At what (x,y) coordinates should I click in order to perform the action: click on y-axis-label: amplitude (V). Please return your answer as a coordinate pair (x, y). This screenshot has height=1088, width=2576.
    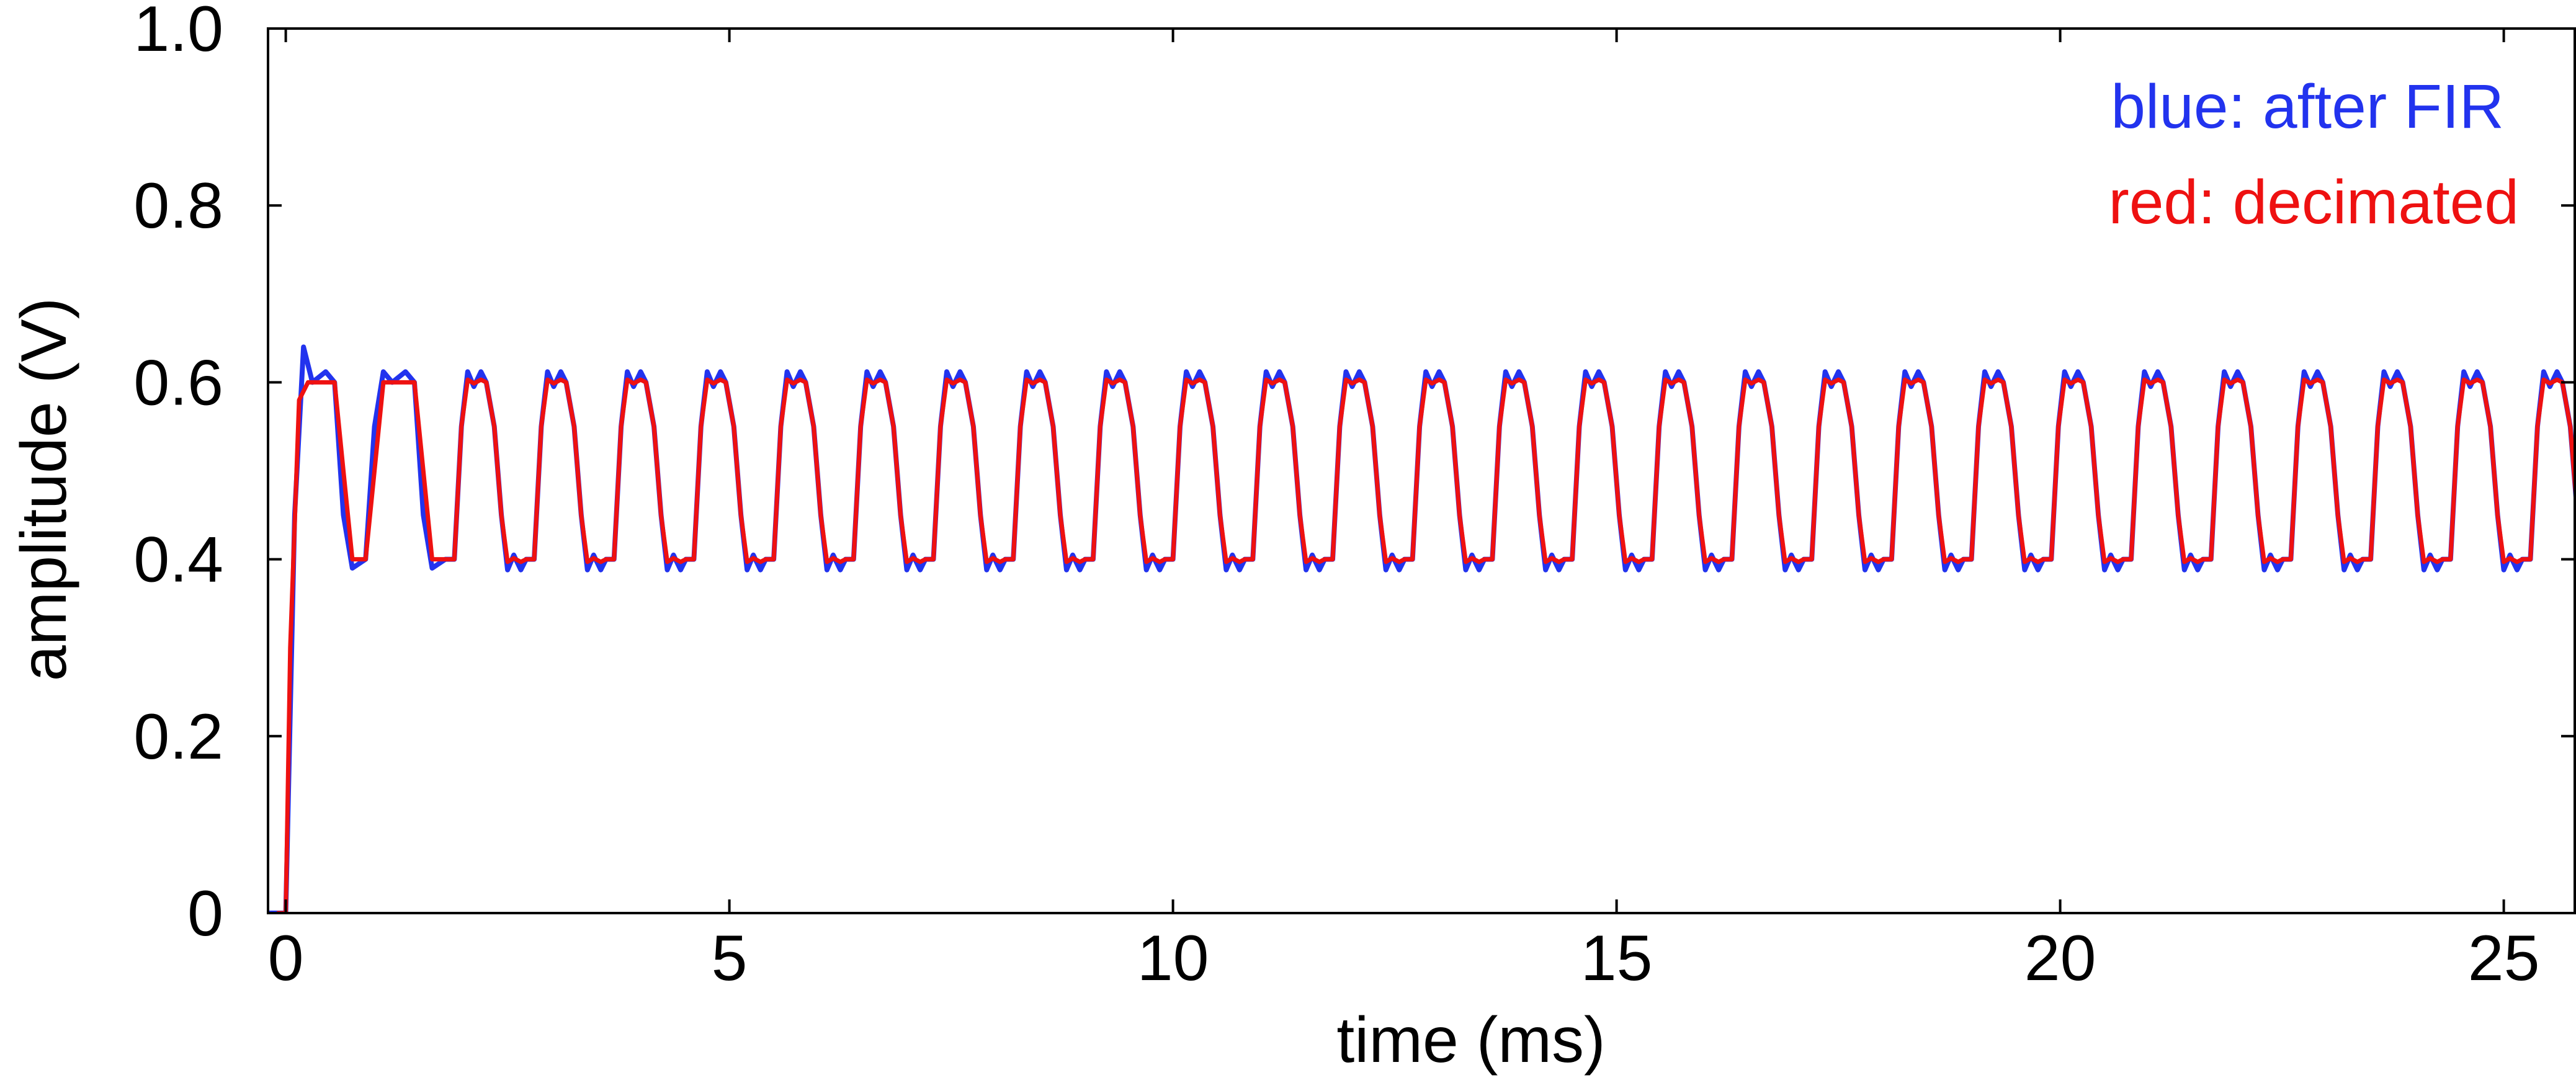
    Looking at the image, I should click on (44, 489).